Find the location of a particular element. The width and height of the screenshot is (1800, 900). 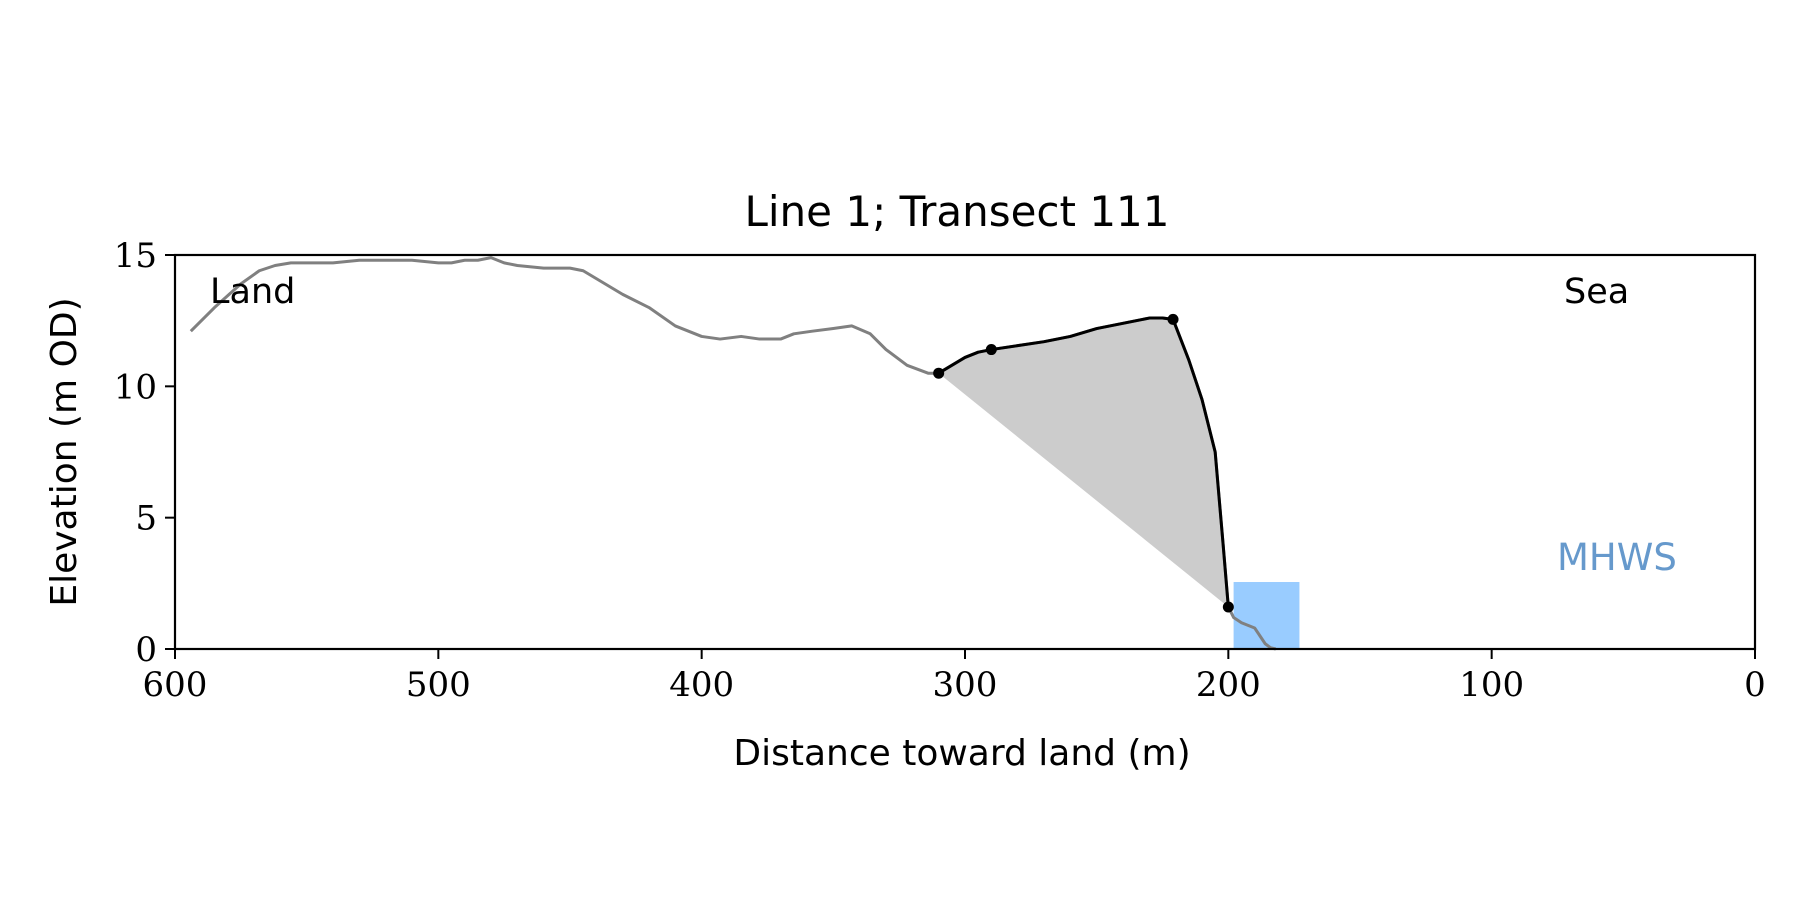

mhws-box is located at coordinates (1266, 615).